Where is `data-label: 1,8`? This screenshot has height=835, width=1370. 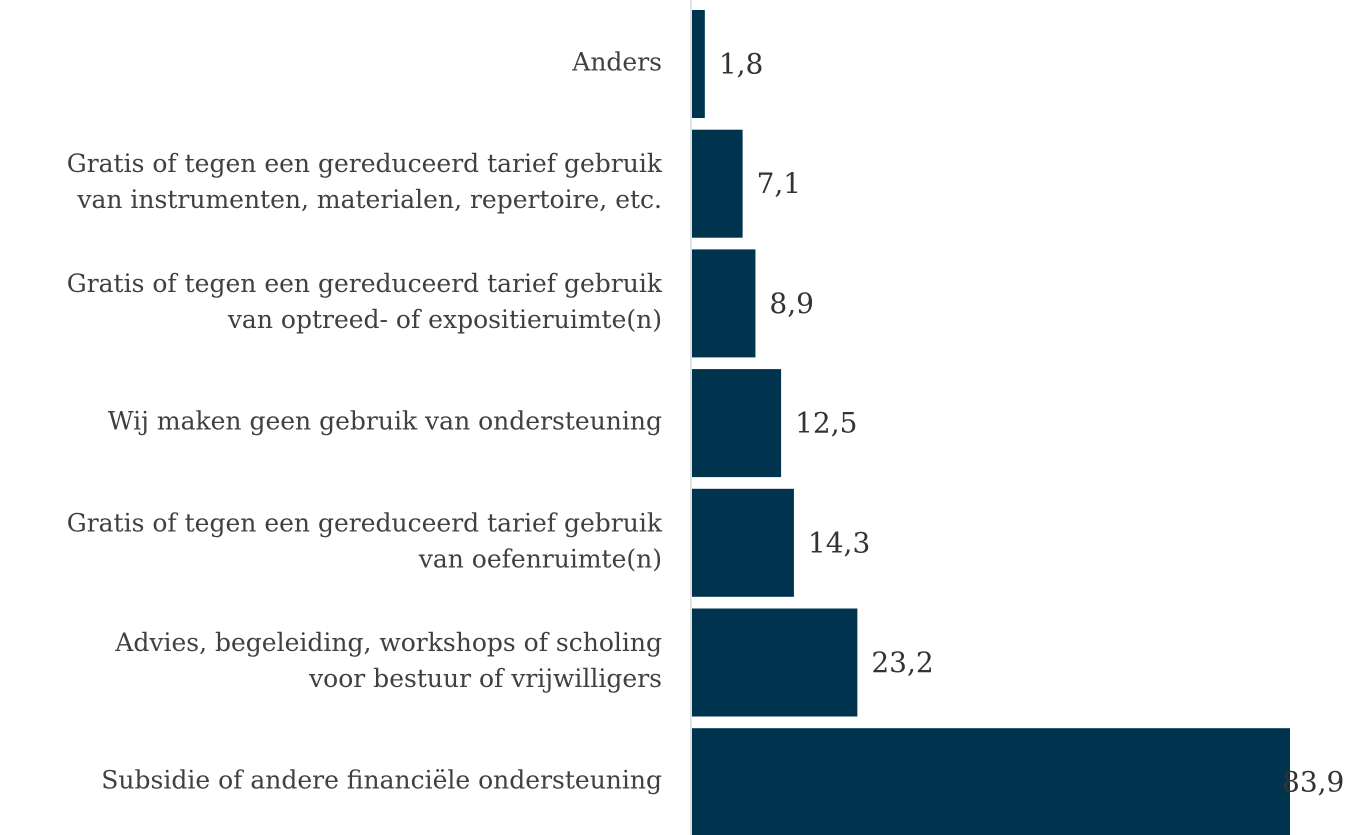
data-label: 1,8 is located at coordinates (741, 64).